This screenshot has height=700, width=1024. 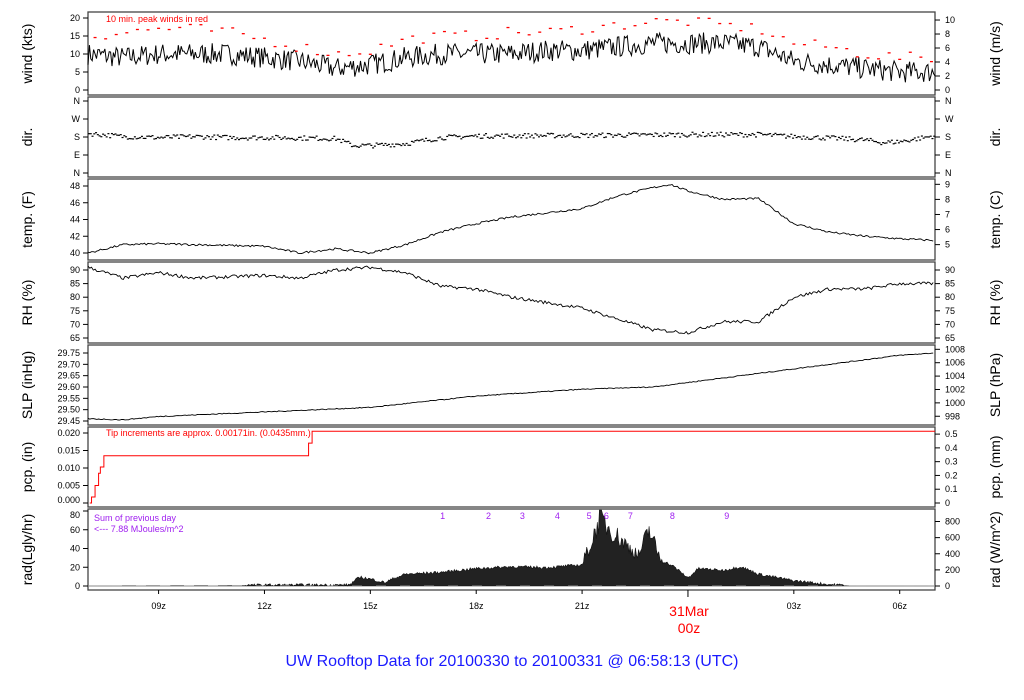 What do you see at coordinates (950, 20) in the screenshot?
I see `right-y-tick-label: 10` at bounding box center [950, 20].